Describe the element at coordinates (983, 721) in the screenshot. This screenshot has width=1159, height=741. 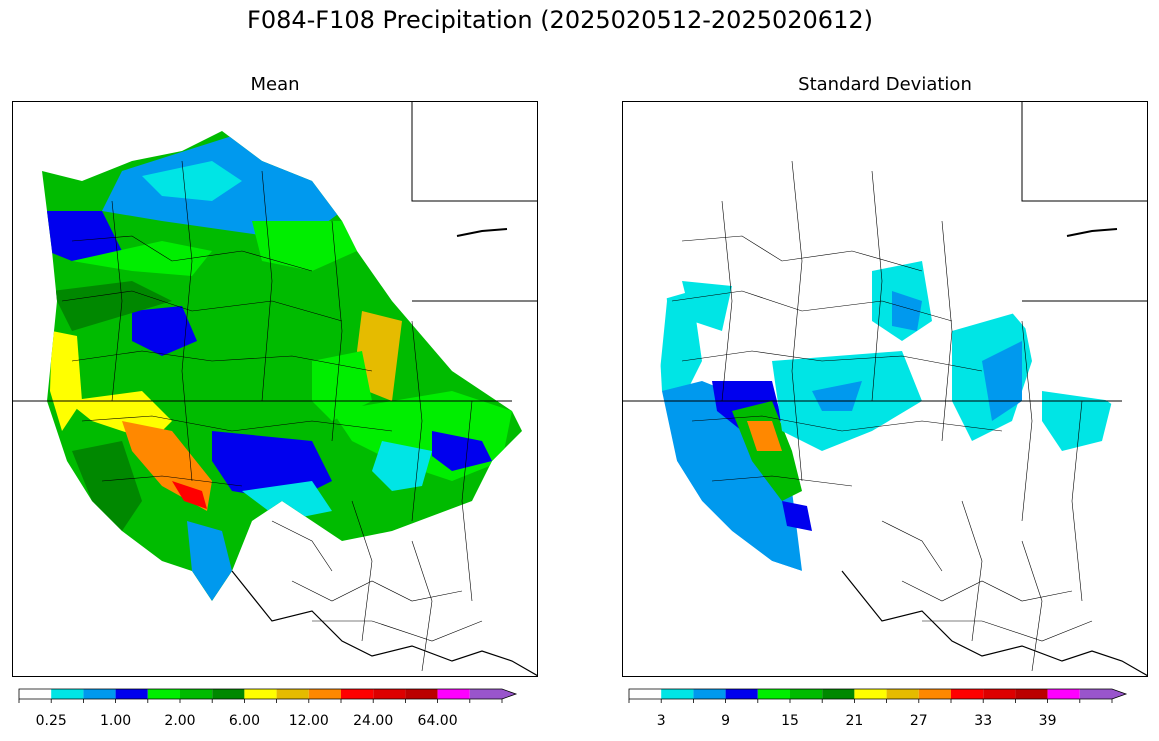
I see `stddev-colorbar-tick-label: 33` at that location.